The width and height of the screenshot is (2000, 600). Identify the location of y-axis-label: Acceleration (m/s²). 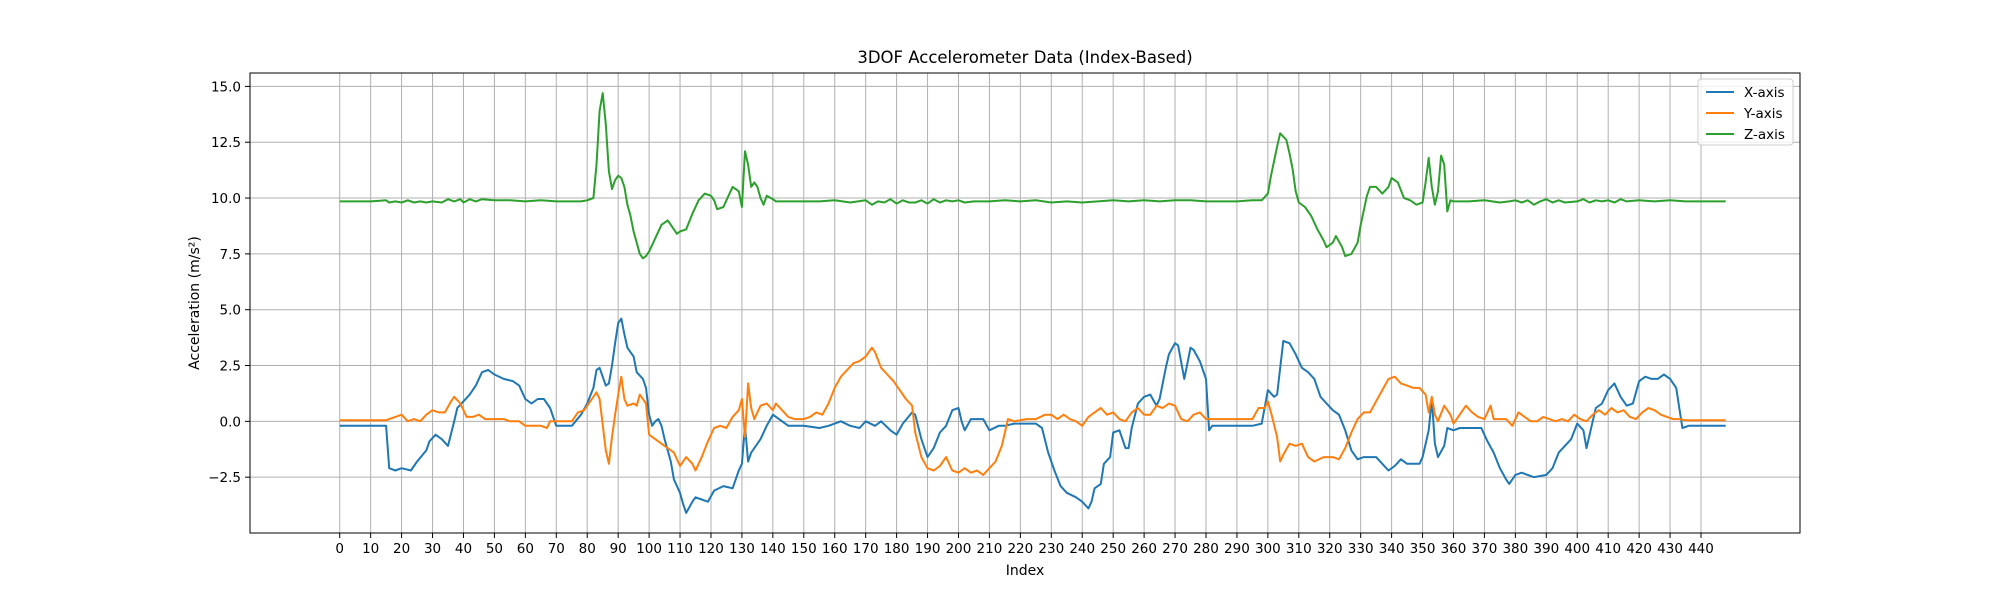
(195, 303).